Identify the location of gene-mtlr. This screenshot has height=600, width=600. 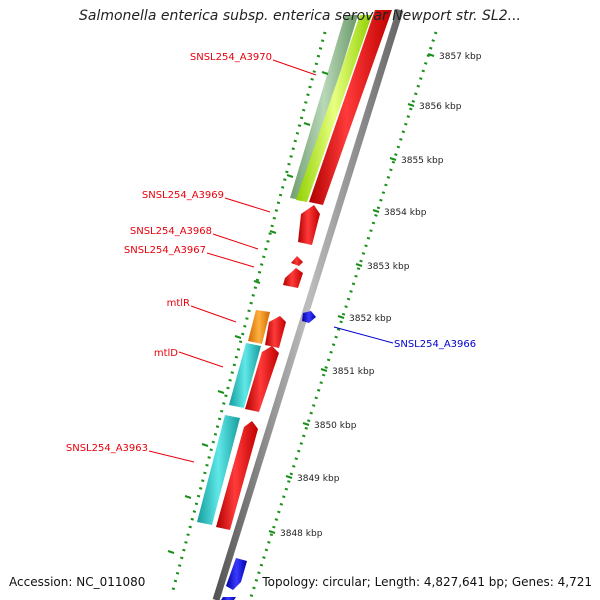
(275, 332).